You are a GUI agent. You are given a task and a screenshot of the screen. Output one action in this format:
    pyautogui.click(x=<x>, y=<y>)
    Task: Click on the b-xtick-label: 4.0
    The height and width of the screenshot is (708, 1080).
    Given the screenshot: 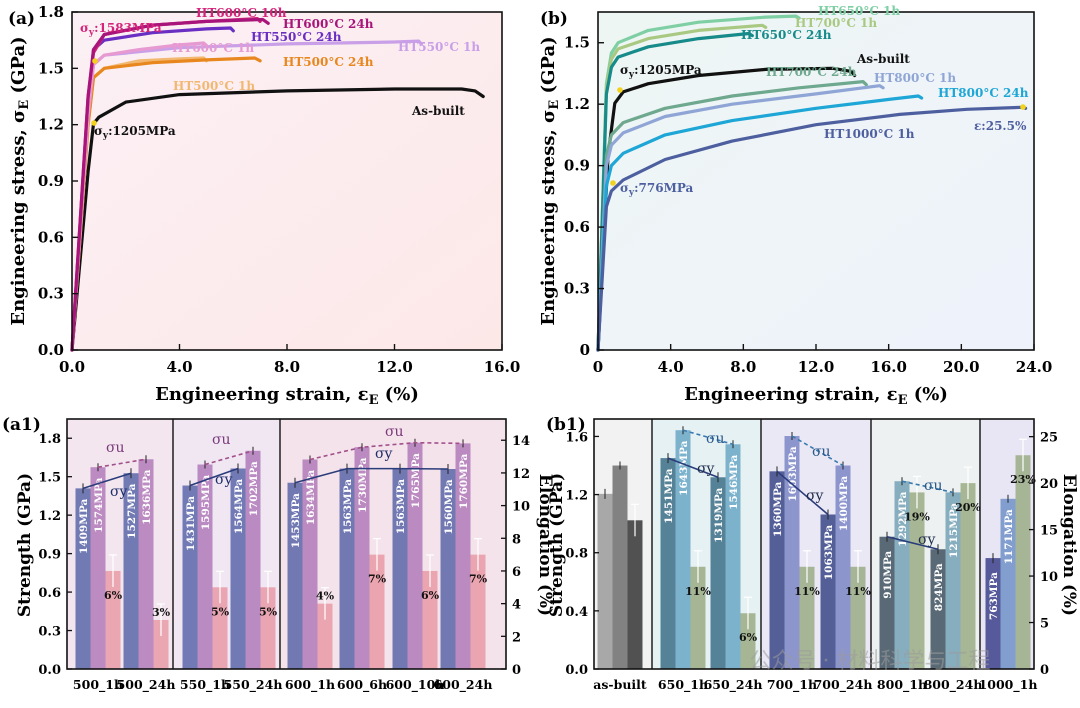 What is the action you would take?
    pyautogui.click(x=671, y=367)
    